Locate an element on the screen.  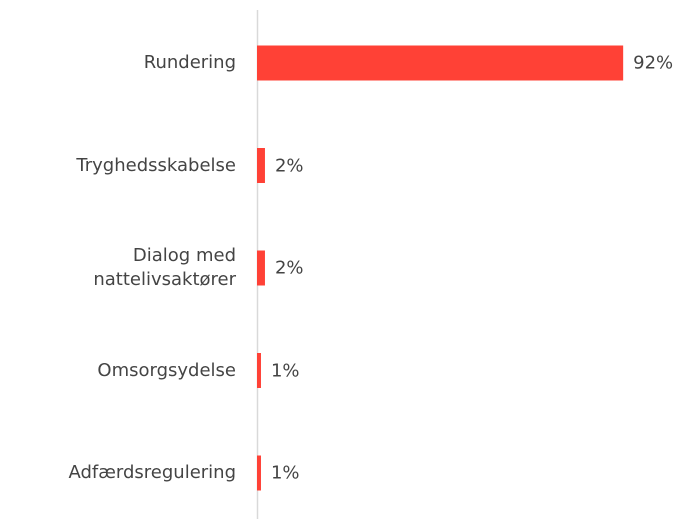
category-label: Adfærdsregulering is located at coordinates (152, 472).